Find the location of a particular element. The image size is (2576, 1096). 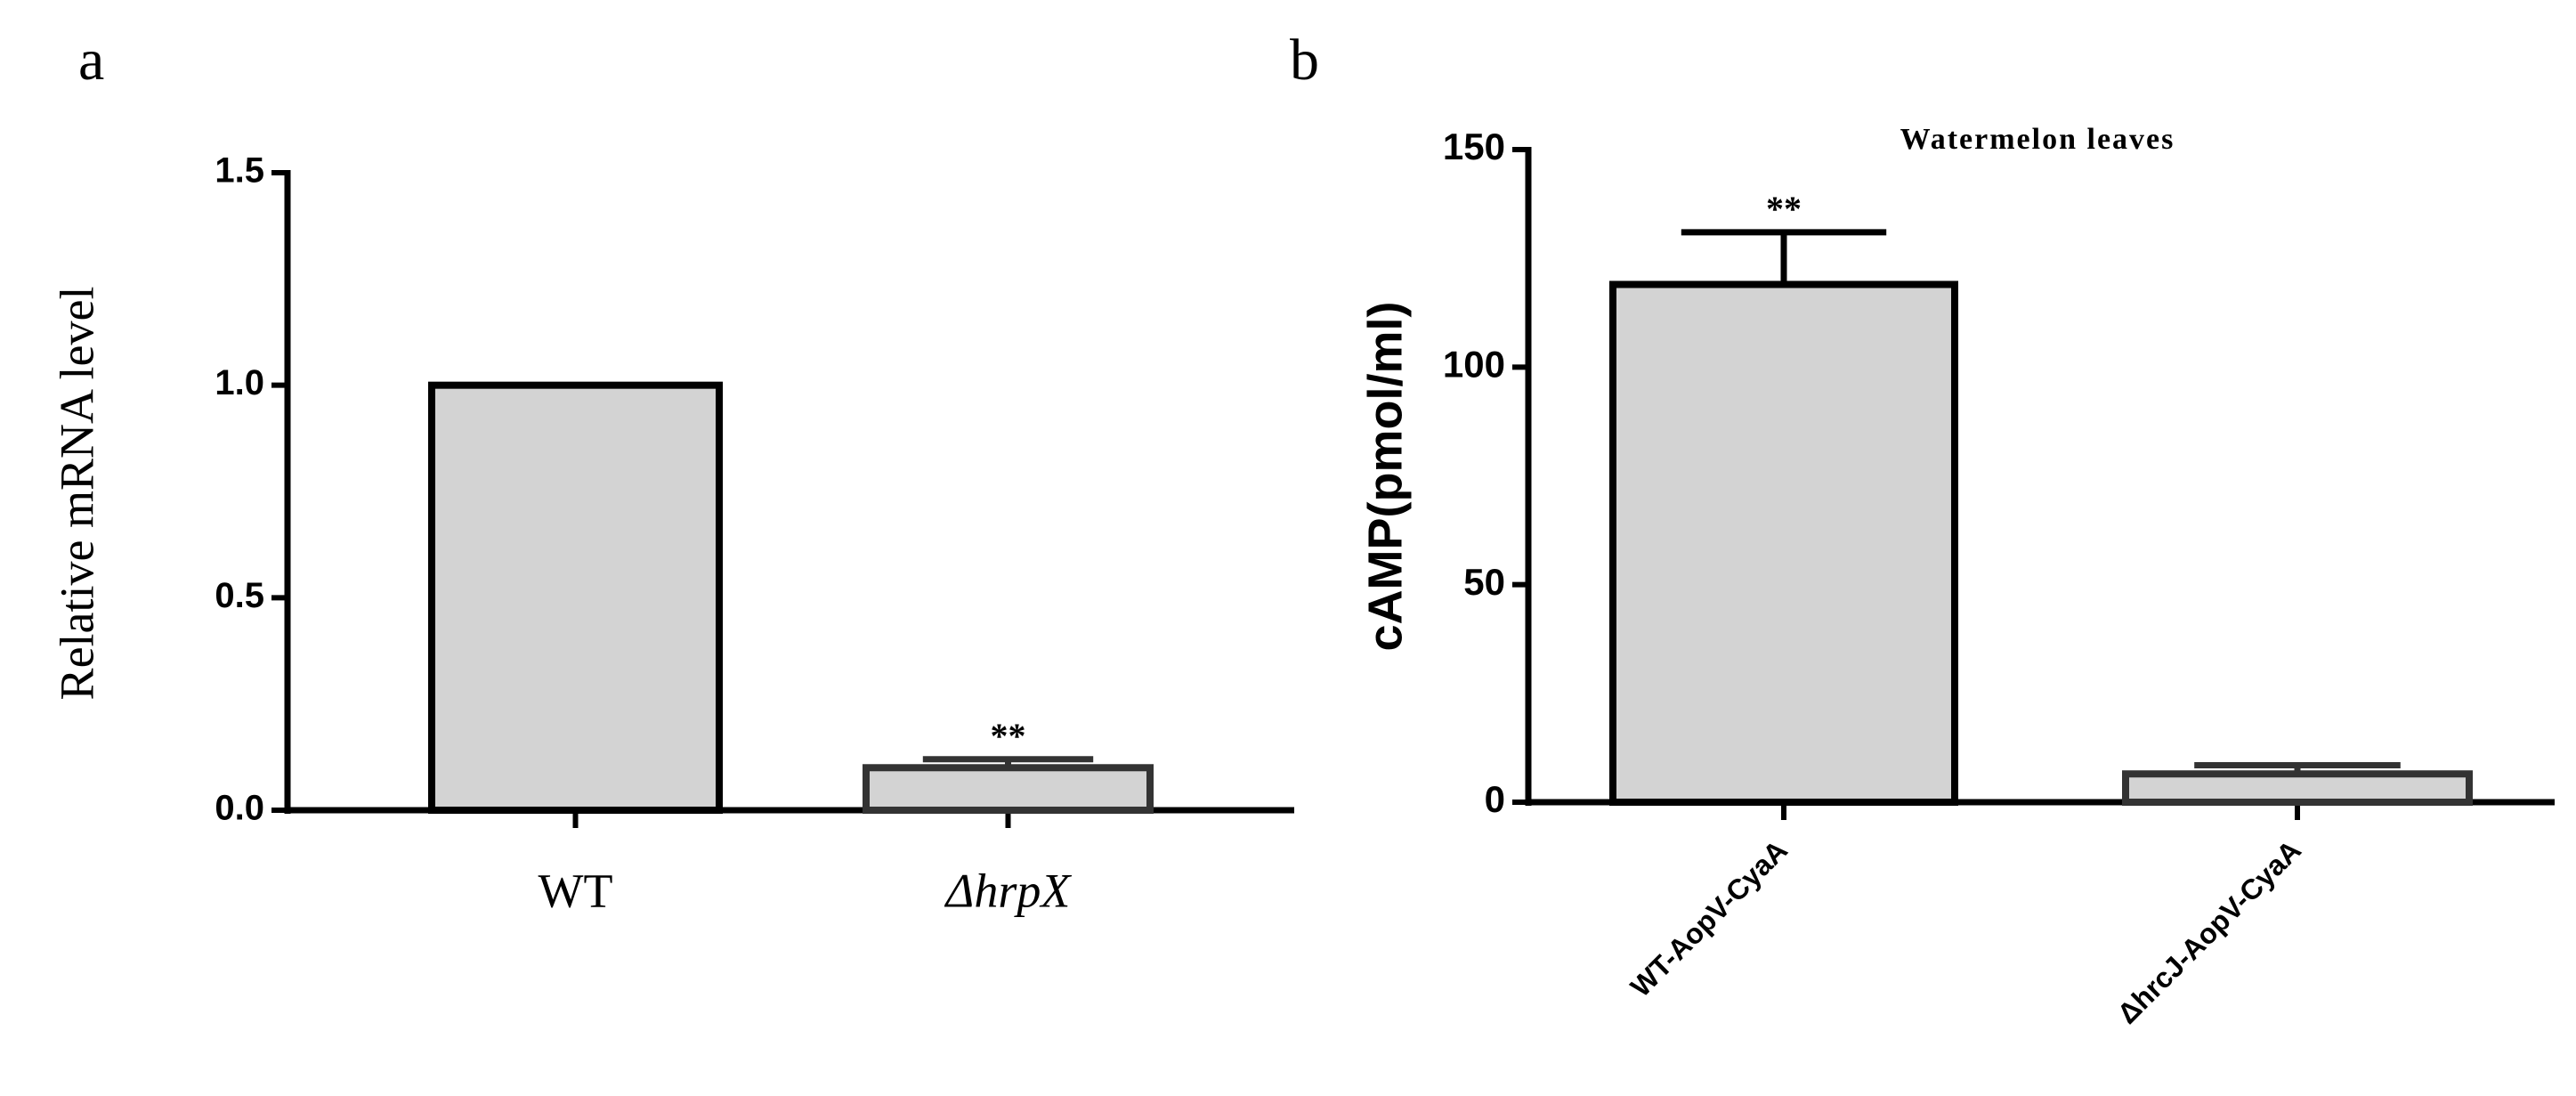

x-tick-label: WT is located at coordinates (576, 890).